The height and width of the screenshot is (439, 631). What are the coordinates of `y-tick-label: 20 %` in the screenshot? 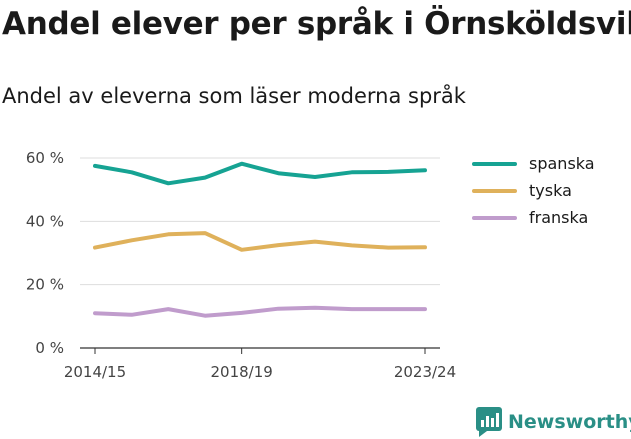 It's located at (45, 285).